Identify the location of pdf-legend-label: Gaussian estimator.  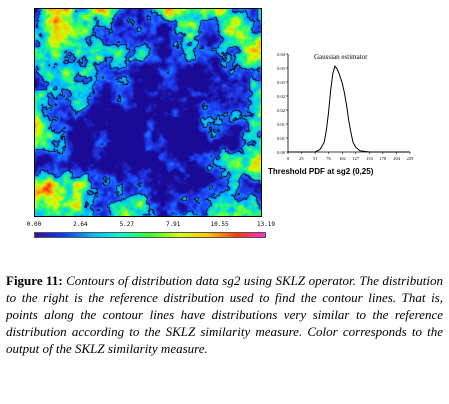
(341, 57).